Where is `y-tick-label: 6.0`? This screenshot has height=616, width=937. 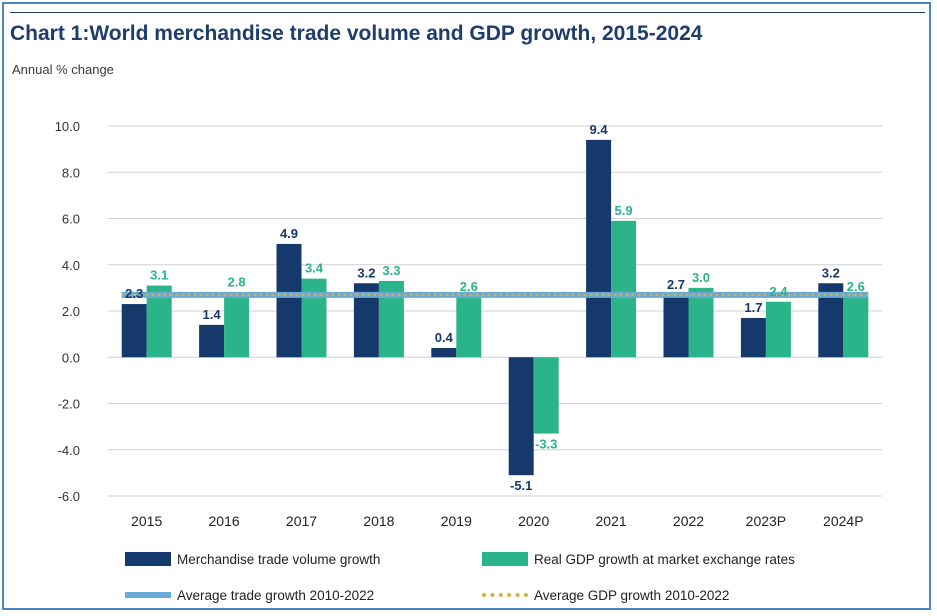 y-tick-label: 6.0 is located at coordinates (71, 219).